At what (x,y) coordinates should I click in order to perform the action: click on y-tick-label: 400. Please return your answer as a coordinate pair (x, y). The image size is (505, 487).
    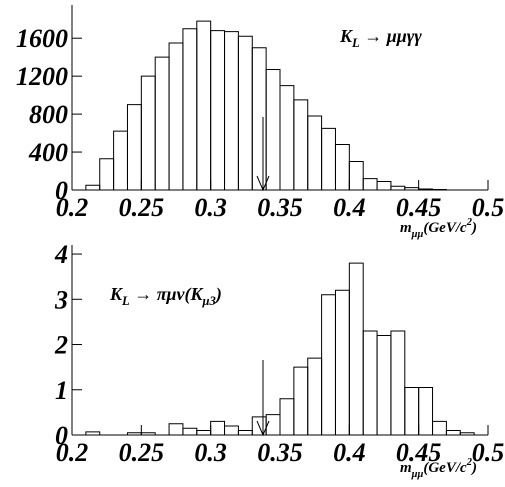
    Looking at the image, I should click on (48, 152).